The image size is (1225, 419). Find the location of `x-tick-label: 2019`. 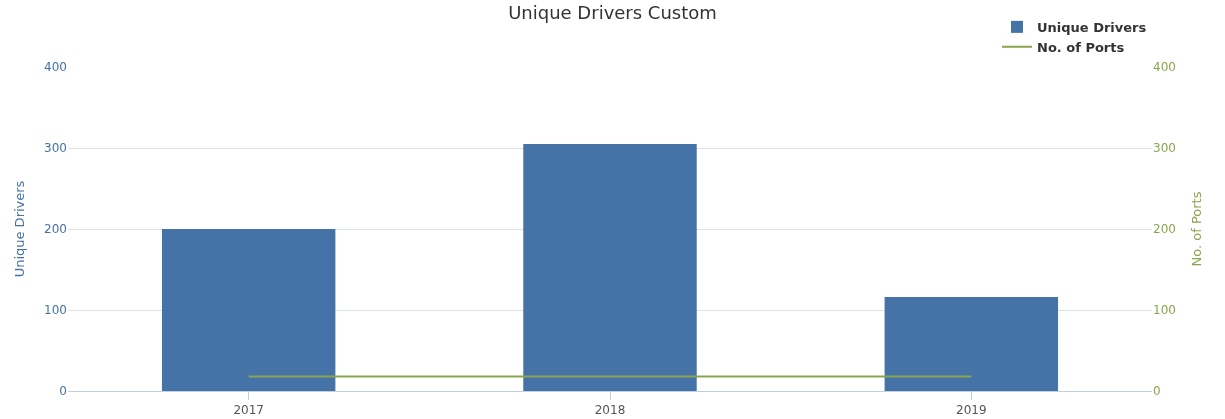

x-tick-label: 2019 is located at coordinates (971, 410).